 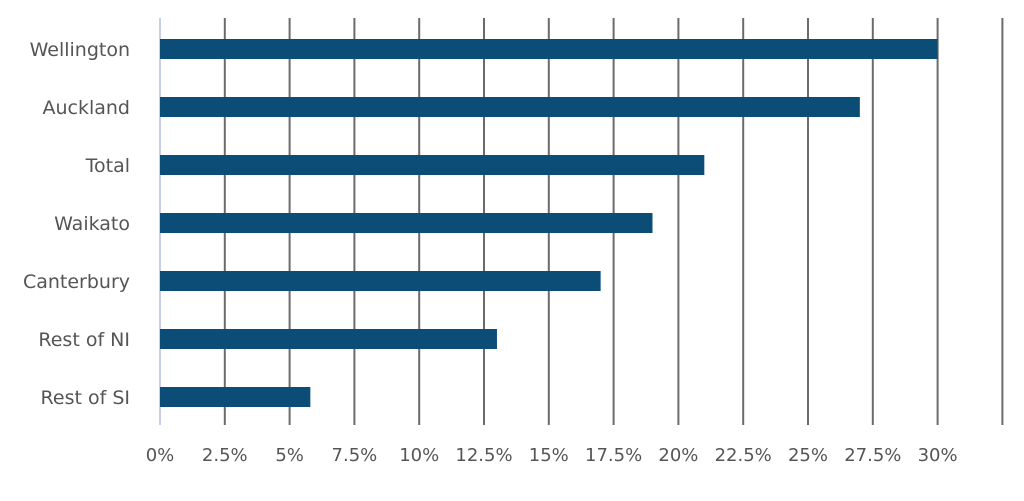 I want to click on bar-rest-of-si, so click(x=235, y=397).